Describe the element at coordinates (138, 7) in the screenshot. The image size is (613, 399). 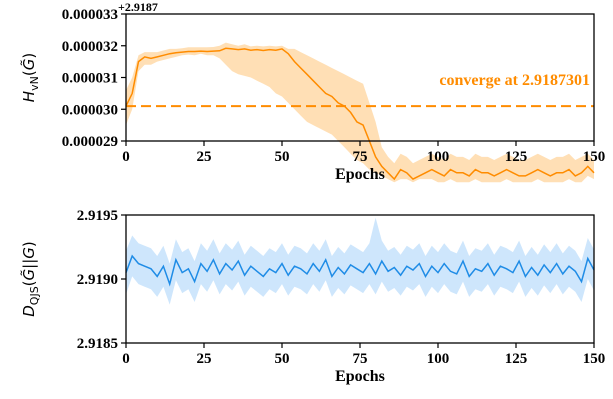
I see `top-offset-label: +2.9187` at that location.